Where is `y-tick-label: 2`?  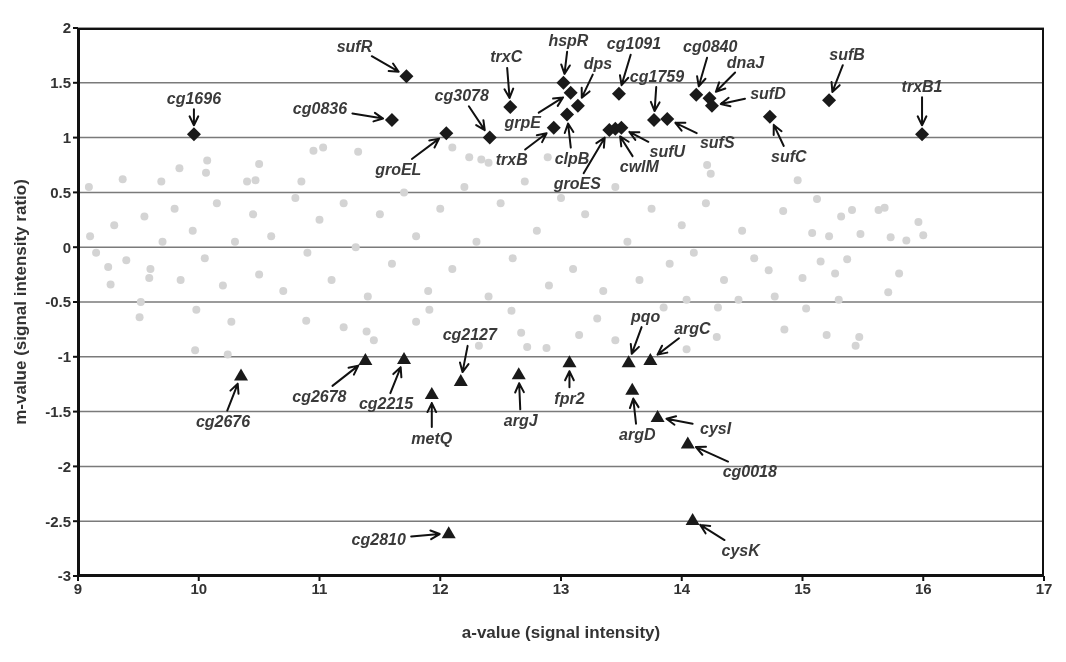 y-tick-label: 2 is located at coordinates (66, 28).